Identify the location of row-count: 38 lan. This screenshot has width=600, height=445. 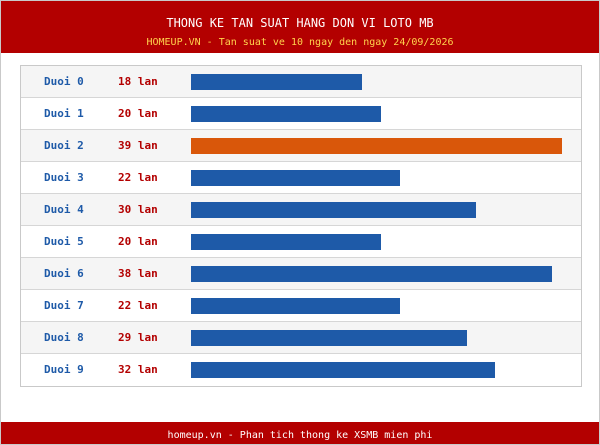
(138, 273).